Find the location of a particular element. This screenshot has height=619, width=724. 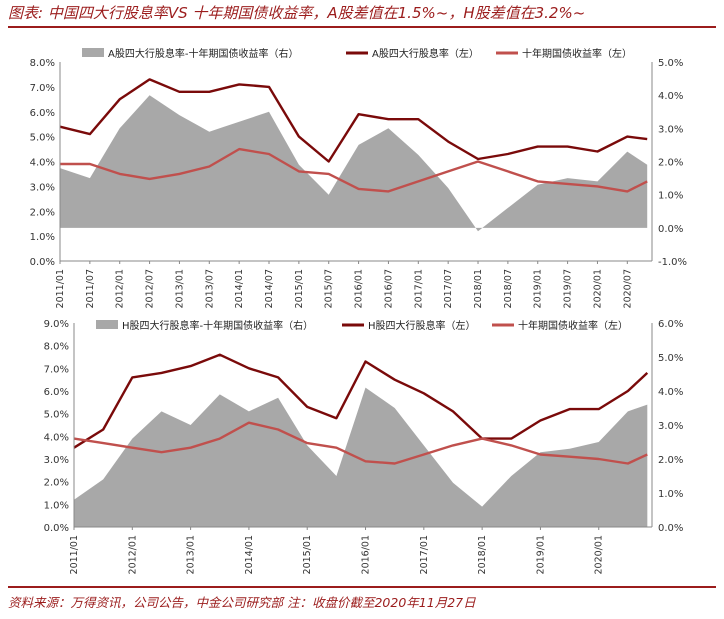

footer-rule is located at coordinates (362, 587).